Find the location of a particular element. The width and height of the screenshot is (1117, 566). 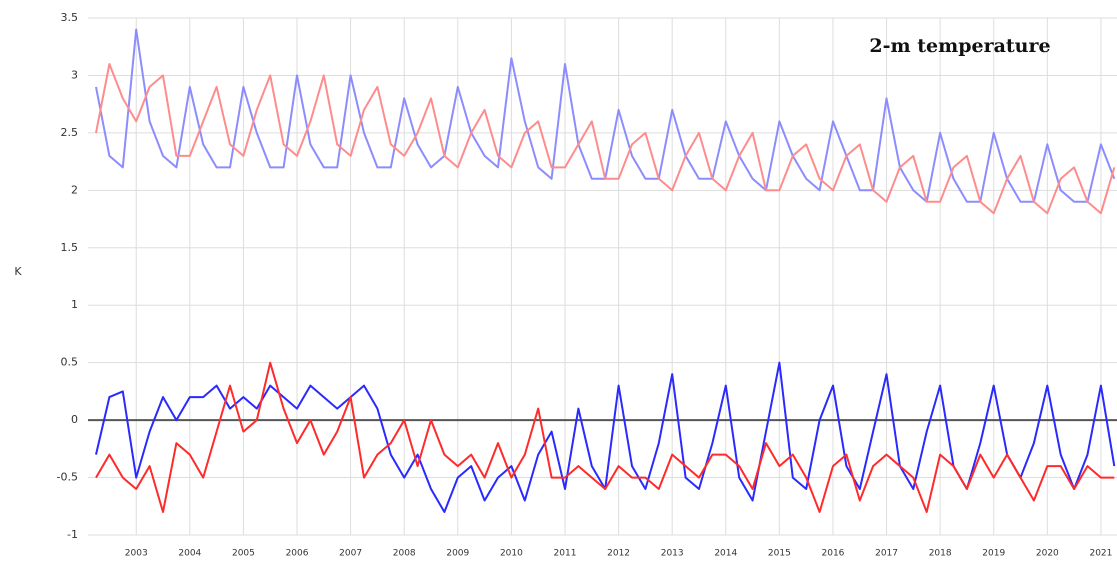

x-tick-label: 2004 is located at coordinates (189, 554).